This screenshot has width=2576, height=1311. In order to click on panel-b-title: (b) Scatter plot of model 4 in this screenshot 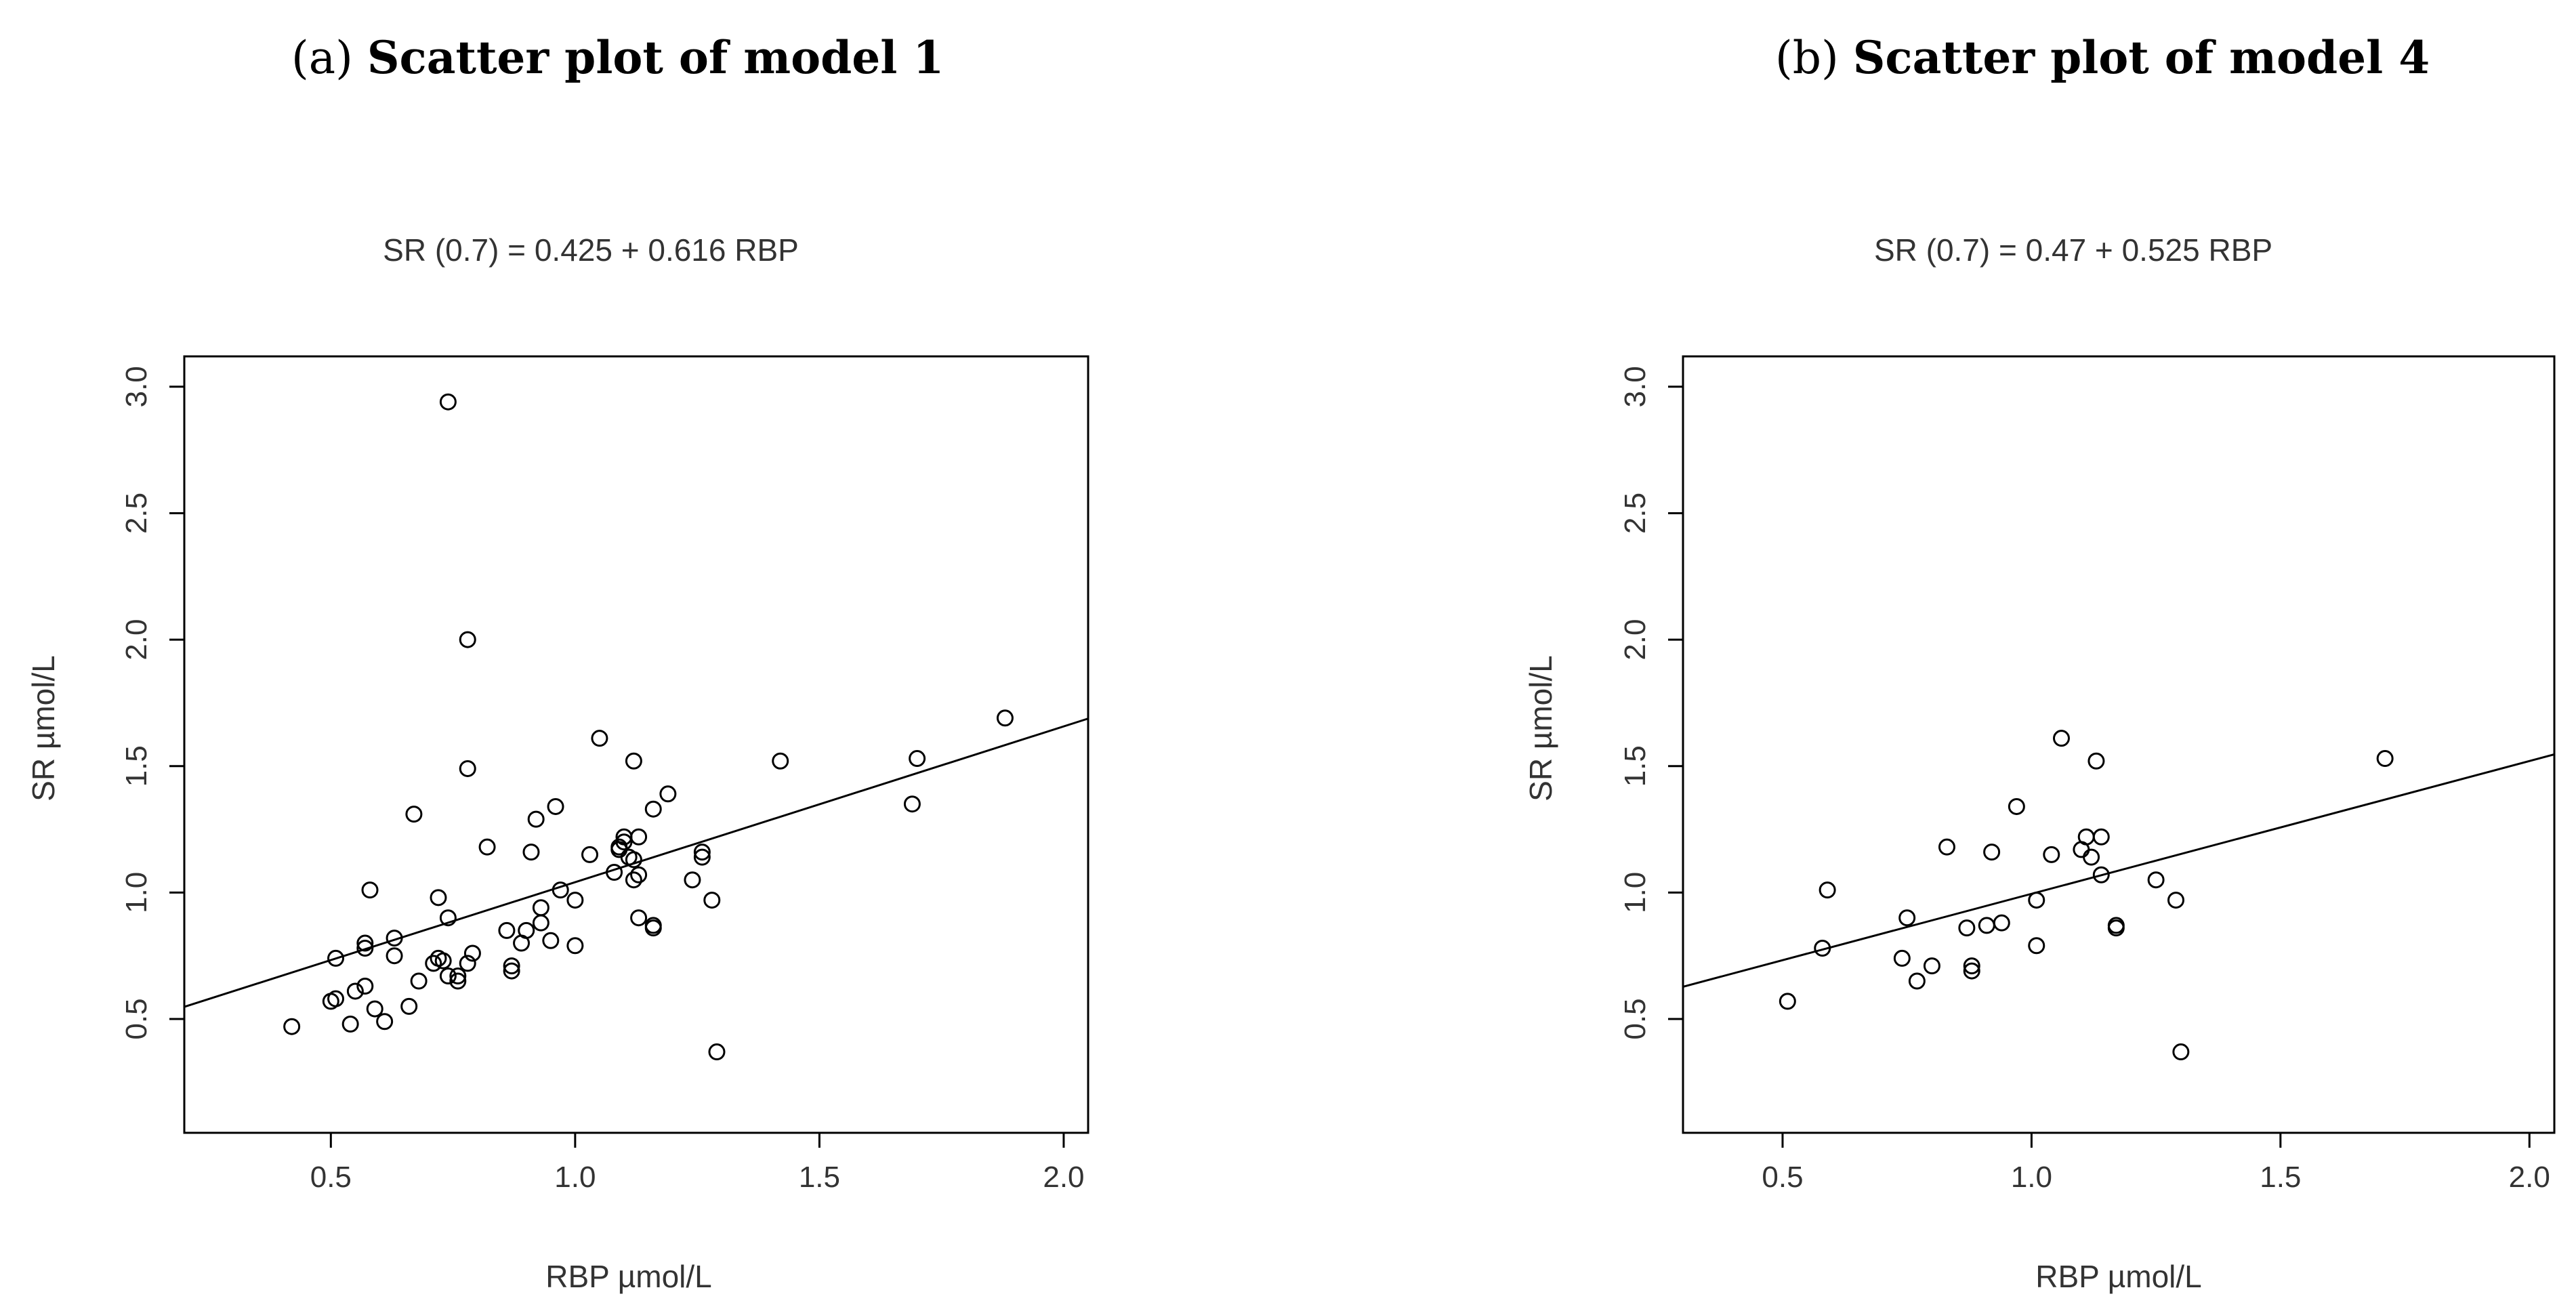, I will do `click(2102, 57)`.